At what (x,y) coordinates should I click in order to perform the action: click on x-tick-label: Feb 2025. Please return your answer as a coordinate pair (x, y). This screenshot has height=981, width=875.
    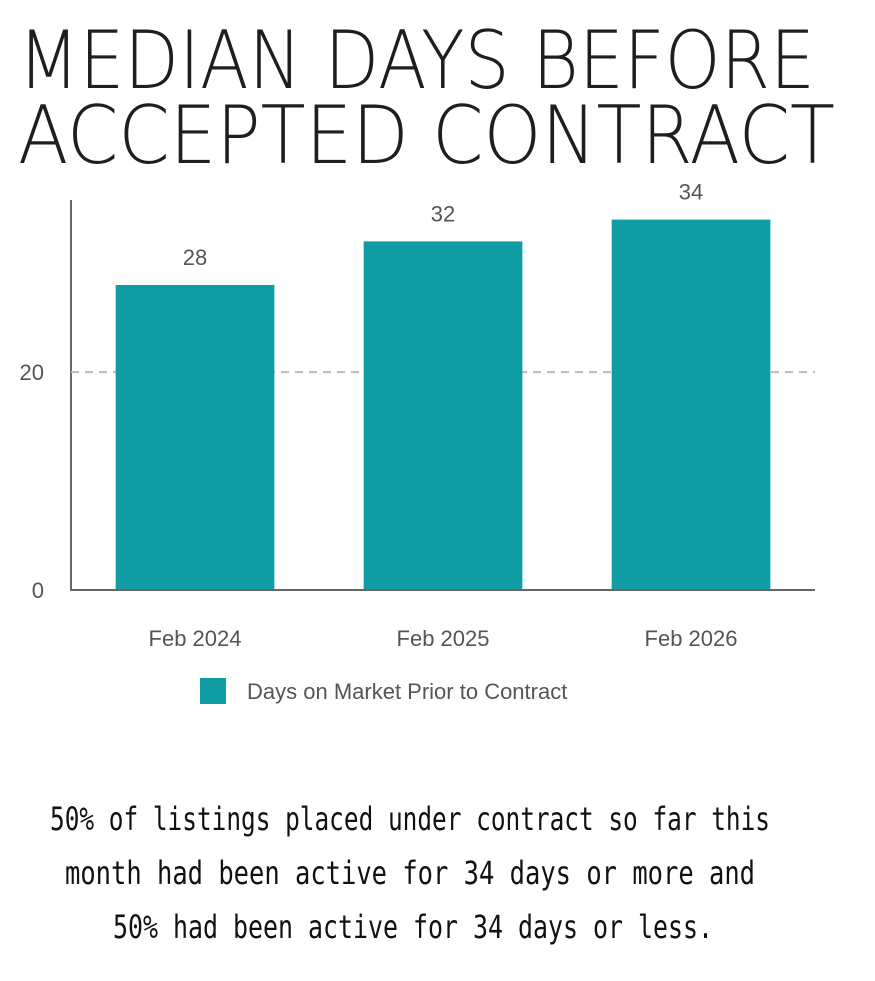
    Looking at the image, I should click on (443, 638).